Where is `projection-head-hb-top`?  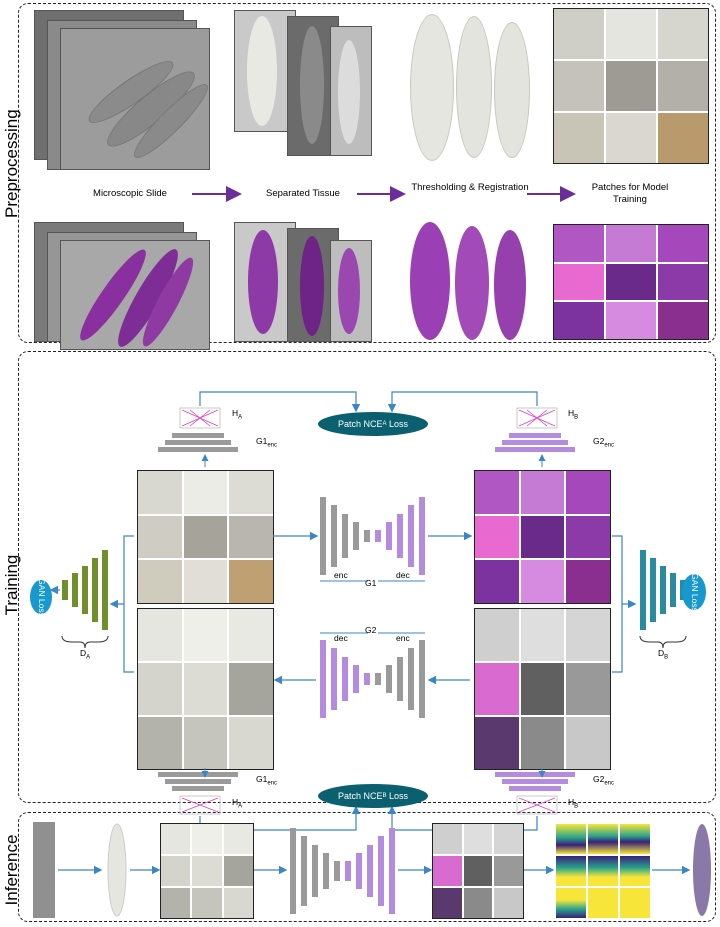
projection-head-hb-top is located at coordinates (537, 418).